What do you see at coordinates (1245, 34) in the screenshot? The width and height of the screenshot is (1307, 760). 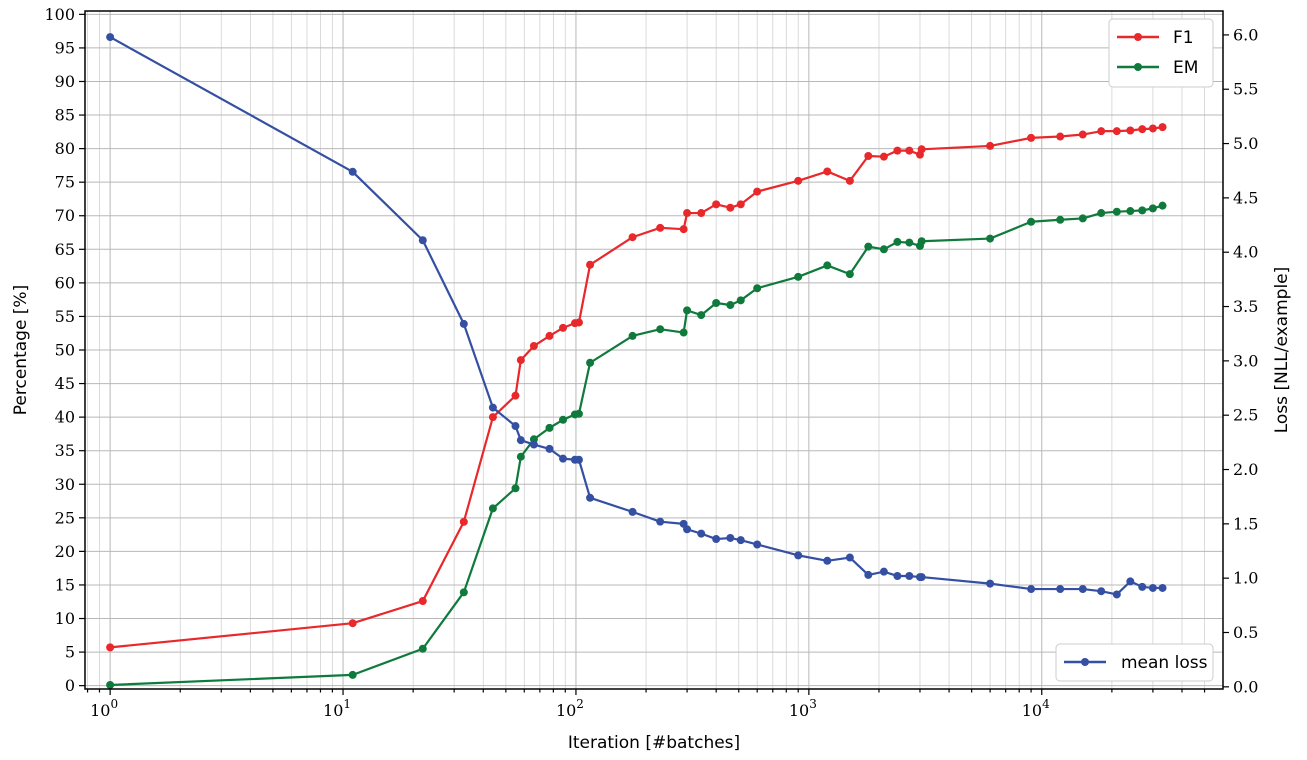 I see `y2-tick-label: 6.0` at bounding box center [1245, 34].